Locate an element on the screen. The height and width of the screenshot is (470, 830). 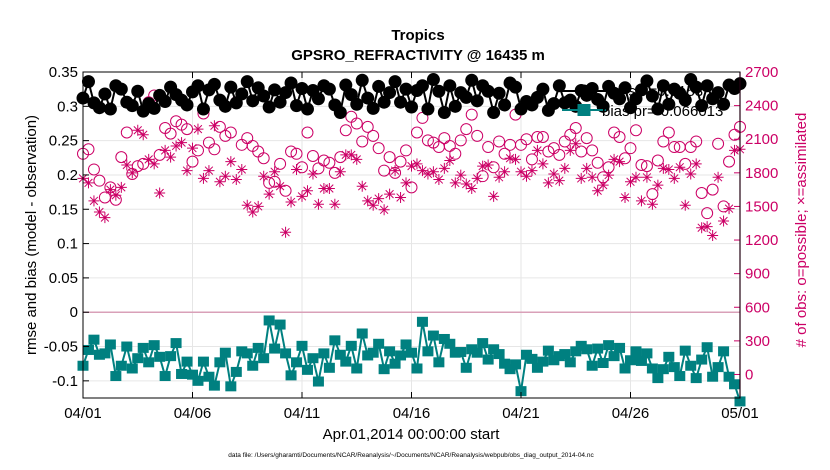
y-left-tick-label: -0.1 is located at coordinates (65, 381).